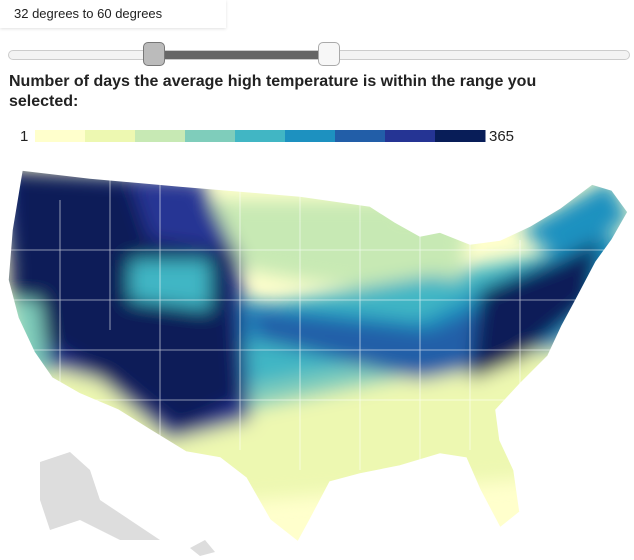 The width and height of the screenshot is (634, 560). I want to click on legend-min: 1, so click(24, 136).